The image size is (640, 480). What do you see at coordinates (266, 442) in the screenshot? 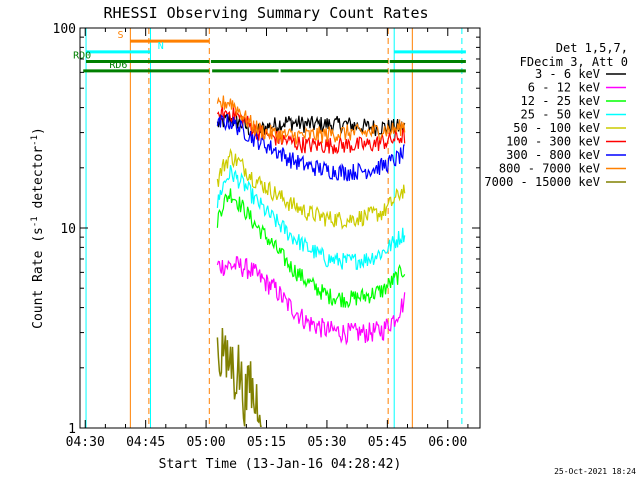
I see `x-tick-label: 05:15` at bounding box center [266, 442].